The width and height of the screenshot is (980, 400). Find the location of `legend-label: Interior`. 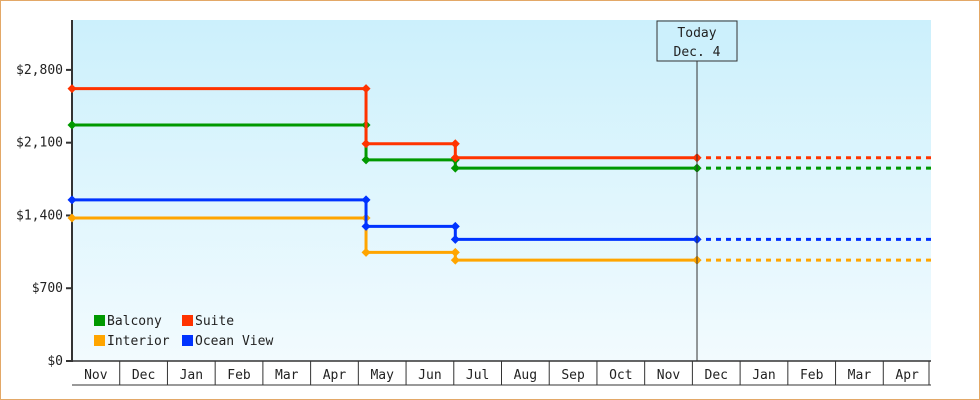

legend-label: Interior is located at coordinates (138, 341).